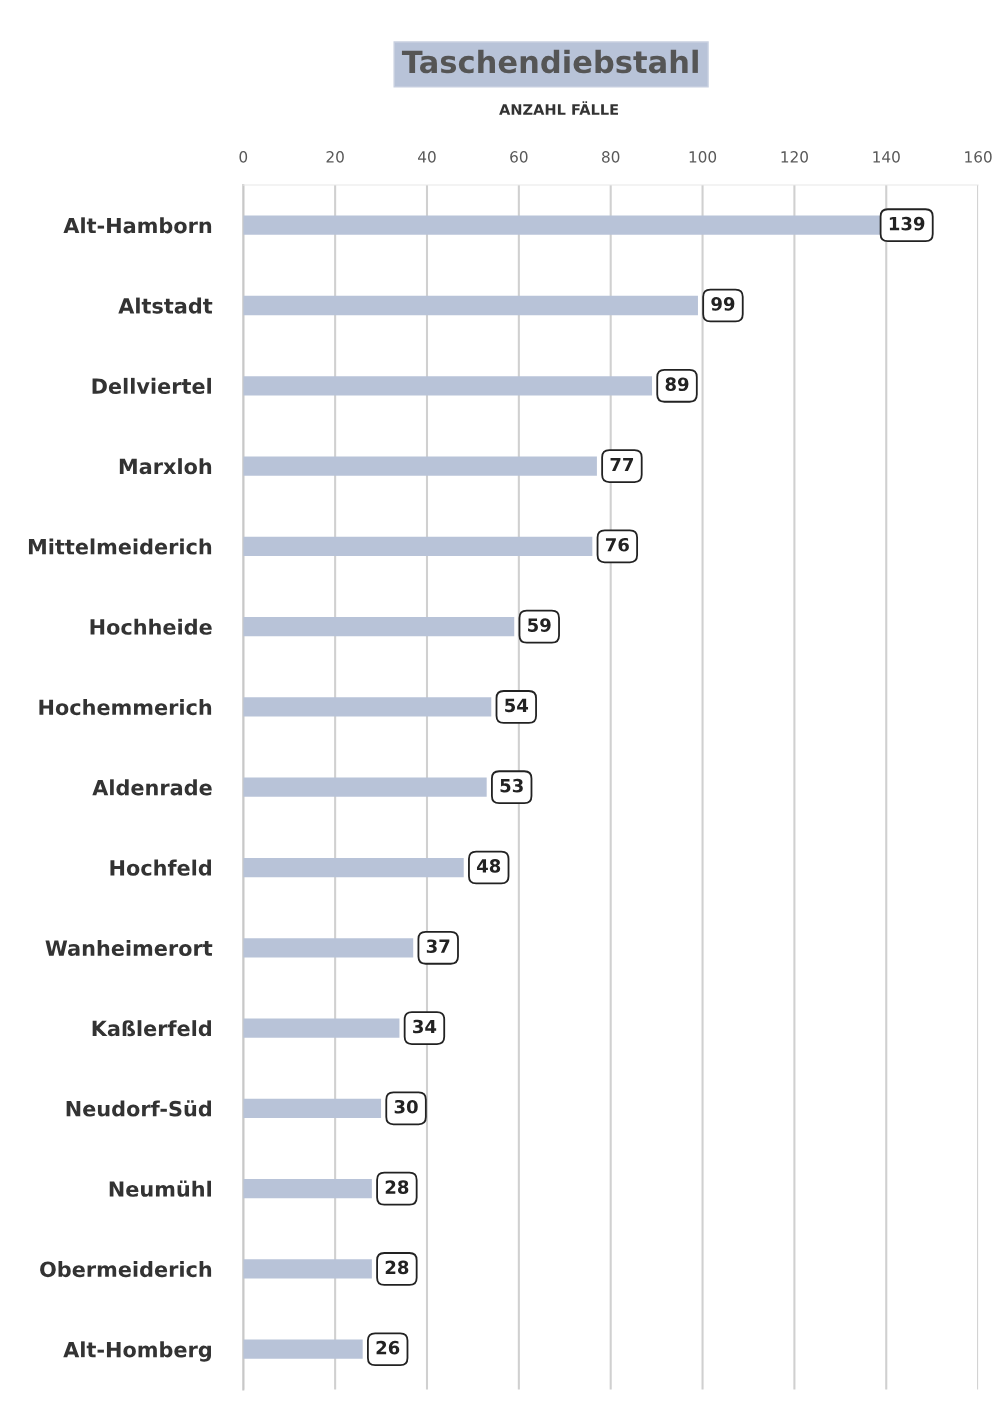 The width and height of the screenshot is (993, 1402). What do you see at coordinates (165, 466) in the screenshot?
I see `y-tick-label: Marxloh` at bounding box center [165, 466].